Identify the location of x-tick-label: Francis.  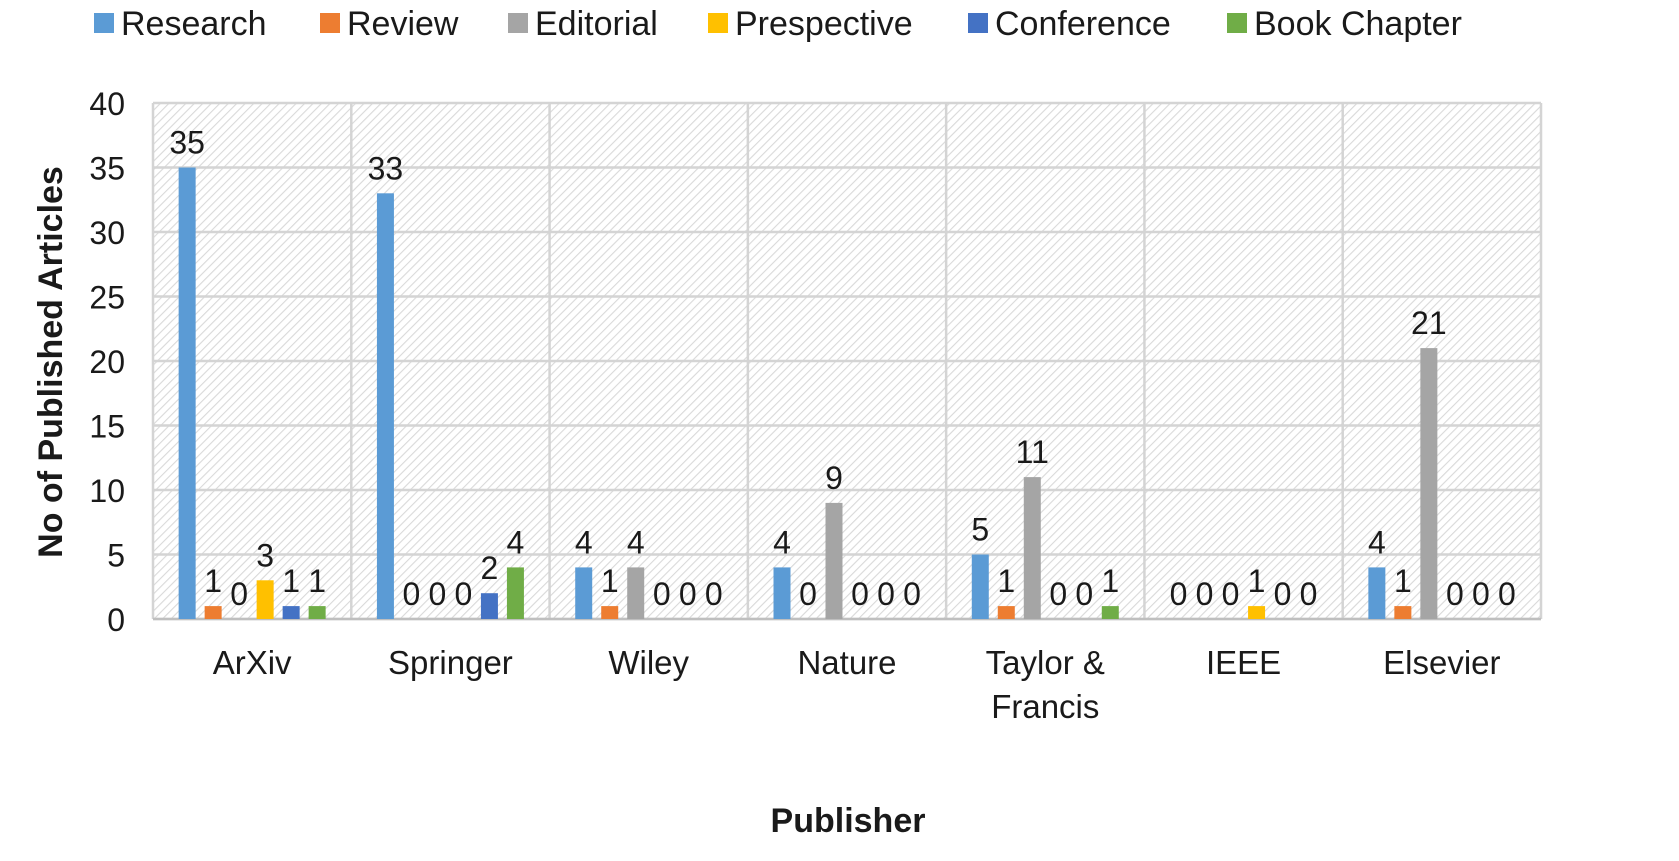
(1045, 706).